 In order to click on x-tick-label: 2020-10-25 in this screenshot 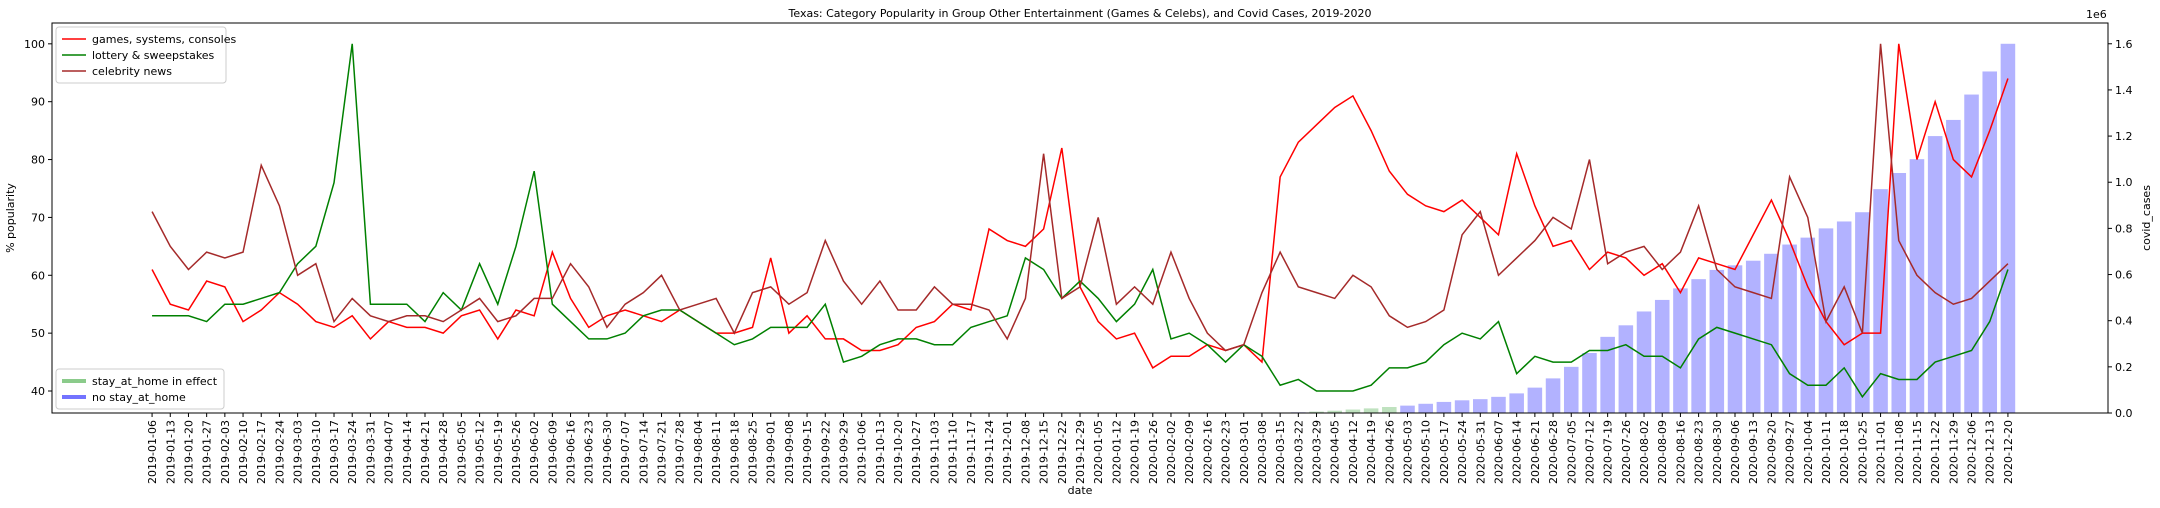, I will do `click(1862, 452)`.